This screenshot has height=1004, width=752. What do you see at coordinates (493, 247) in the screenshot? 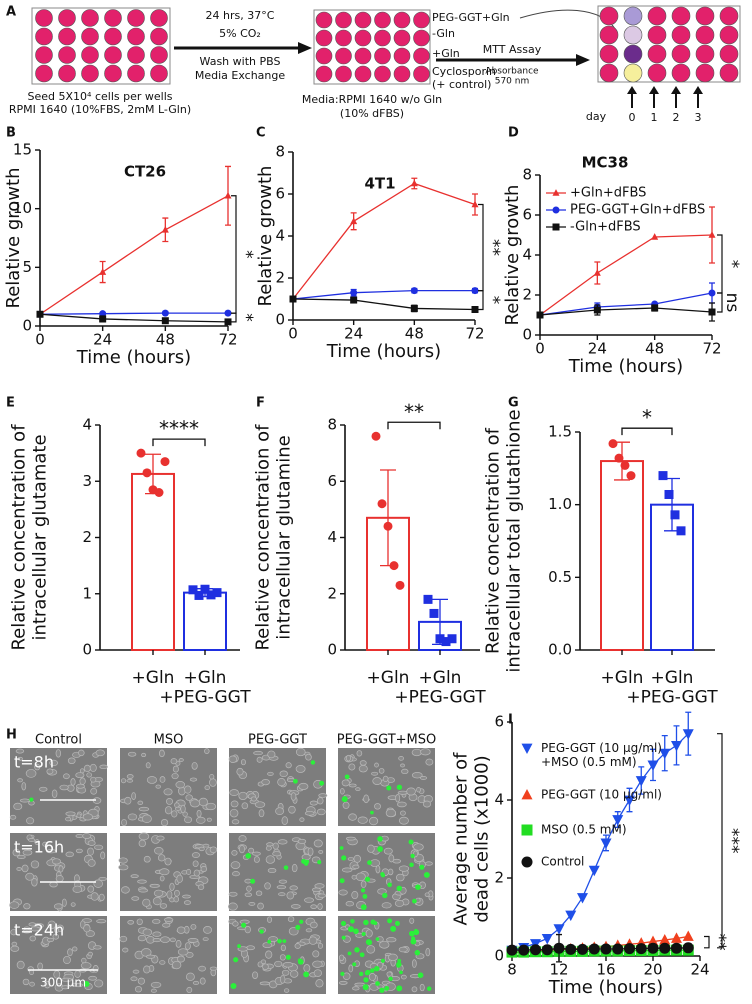
I see `significance: **` at bounding box center [493, 247].